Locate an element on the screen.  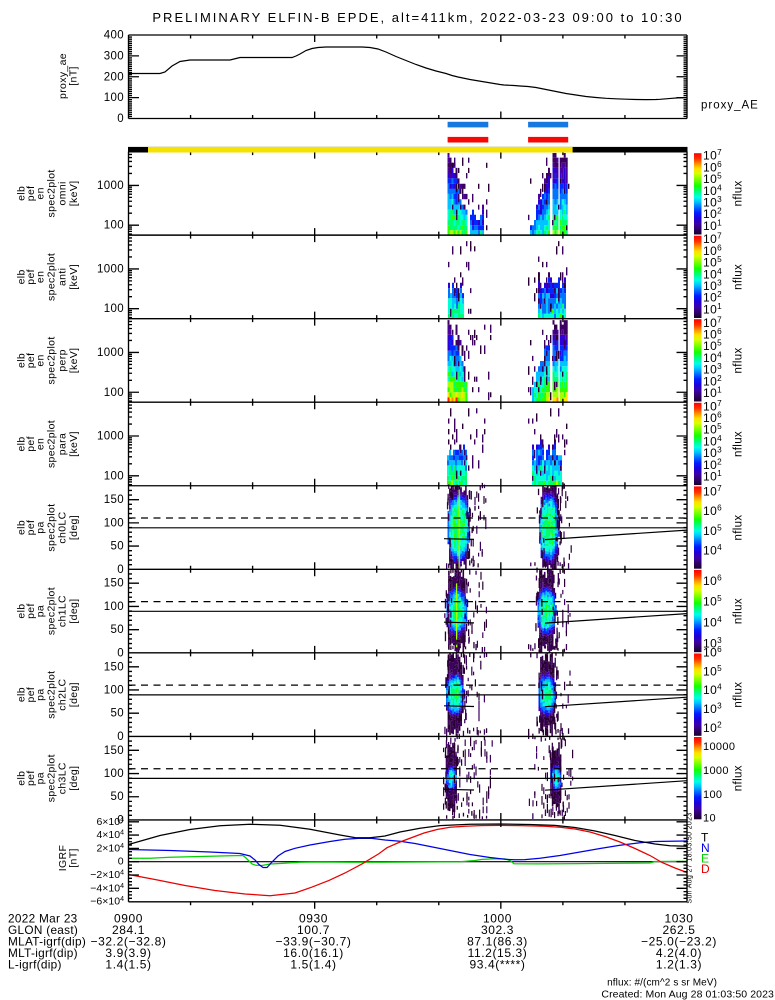
svg-text: IGRF is located at coordinates (63, 858).